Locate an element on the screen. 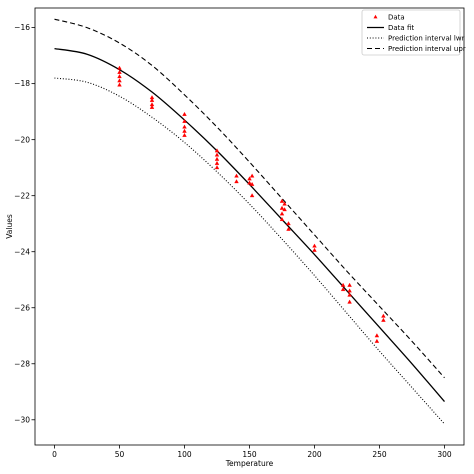 This screenshot has height=474, width=474. legend-label-data-fit: Data fit is located at coordinates (401, 28).